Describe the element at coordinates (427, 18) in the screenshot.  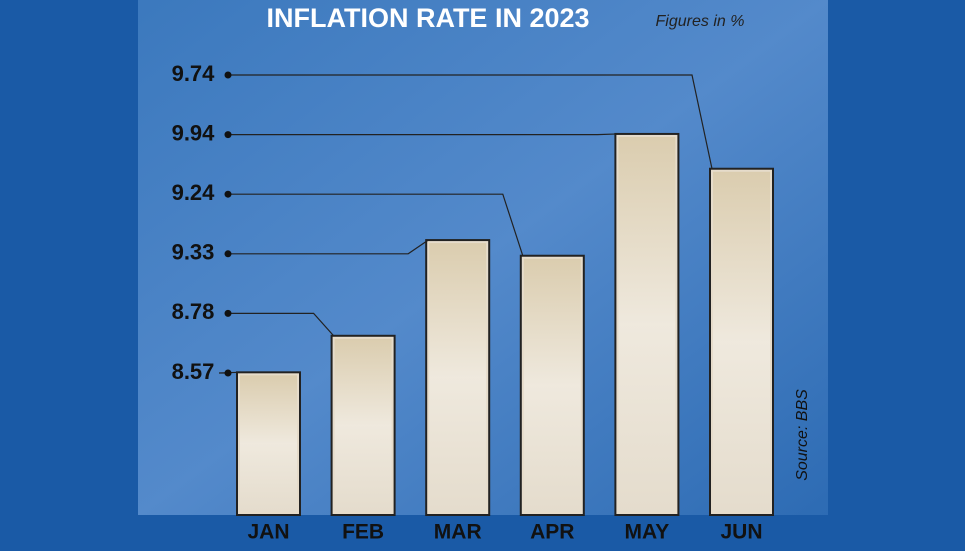
I see `chart-title: INFLATION RATE IN 2023` at that location.